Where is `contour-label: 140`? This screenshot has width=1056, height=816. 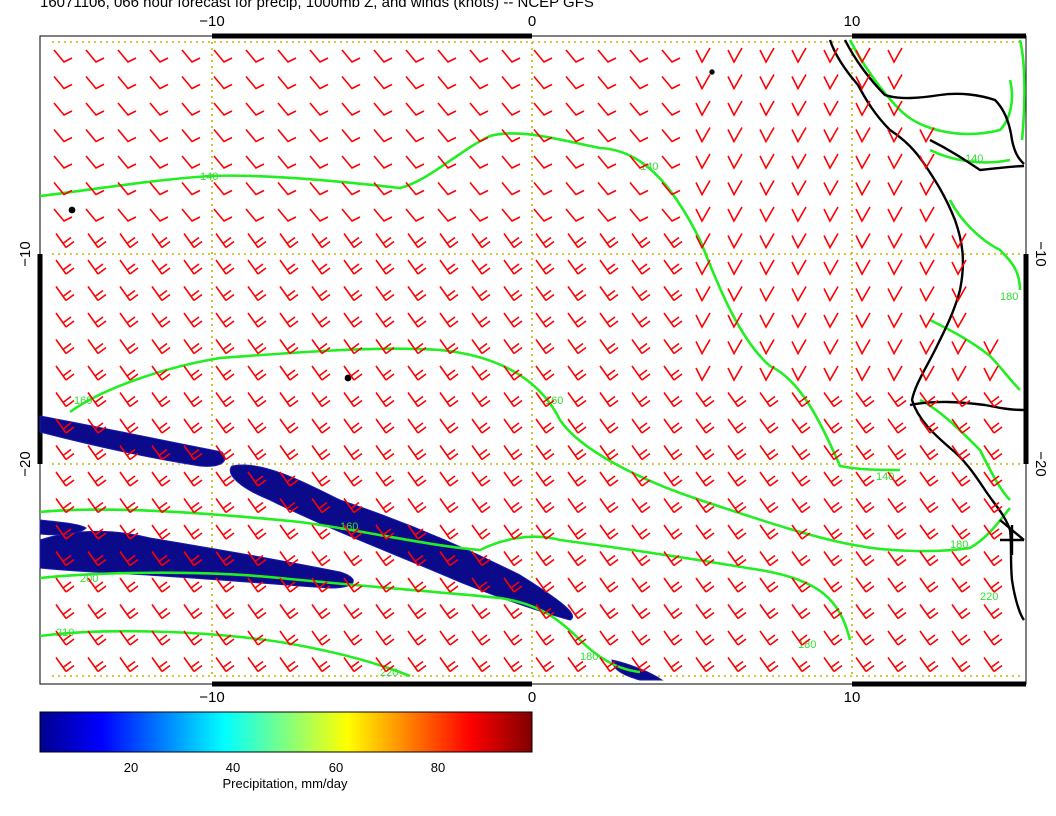
contour-label: 140 is located at coordinates (649, 167).